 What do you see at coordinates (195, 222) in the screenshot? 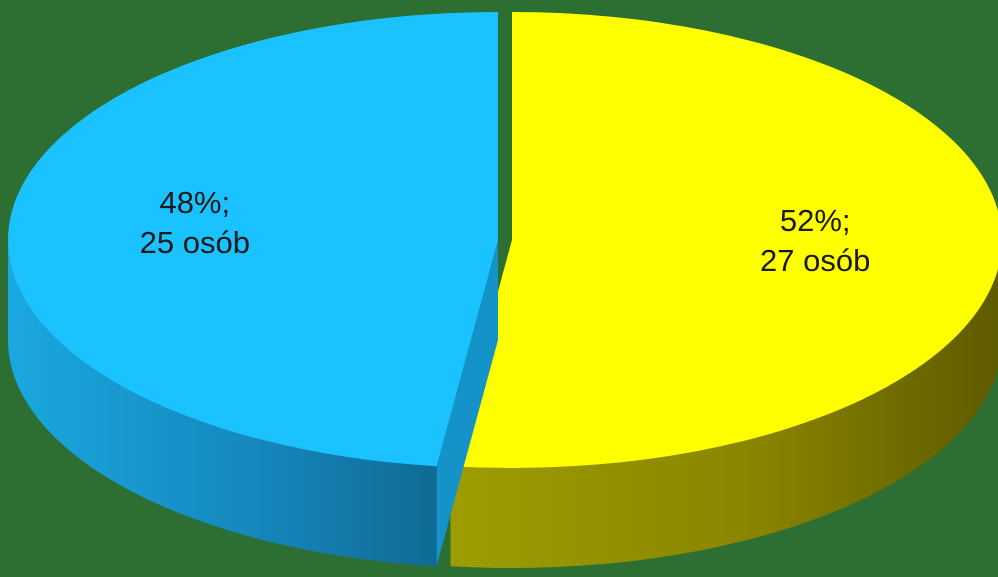
I see `pie-slice-2-label: 48%; 25 osób` at bounding box center [195, 222].